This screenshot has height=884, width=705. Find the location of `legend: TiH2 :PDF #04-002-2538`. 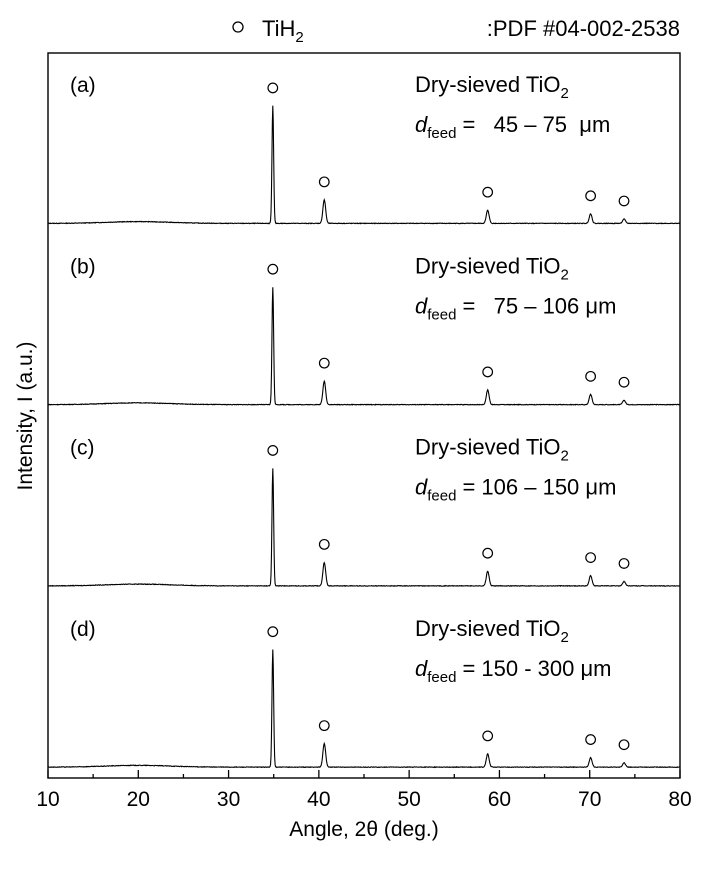

legend: TiH2 :PDF #04-002-2538 is located at coordinates (456, 31).